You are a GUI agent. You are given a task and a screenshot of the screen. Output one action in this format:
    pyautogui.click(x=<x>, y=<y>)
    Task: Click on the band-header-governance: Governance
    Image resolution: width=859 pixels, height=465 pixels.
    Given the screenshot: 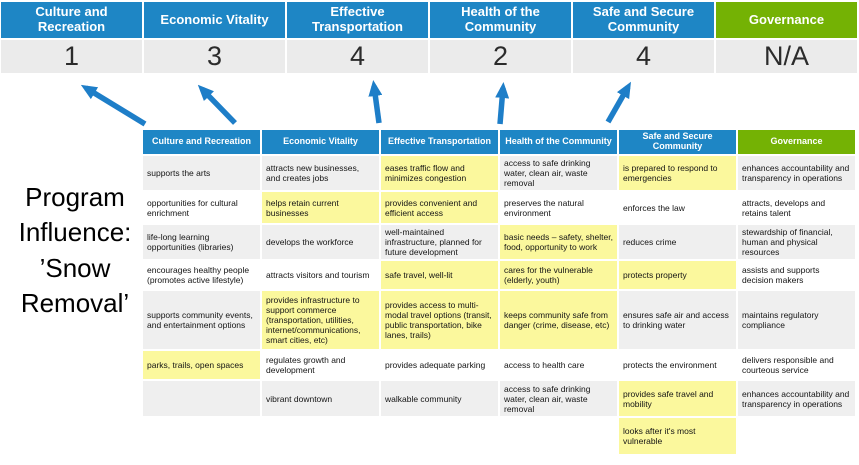 What is the action you would take?
    pyautogui.click(x=786, y=20)
    